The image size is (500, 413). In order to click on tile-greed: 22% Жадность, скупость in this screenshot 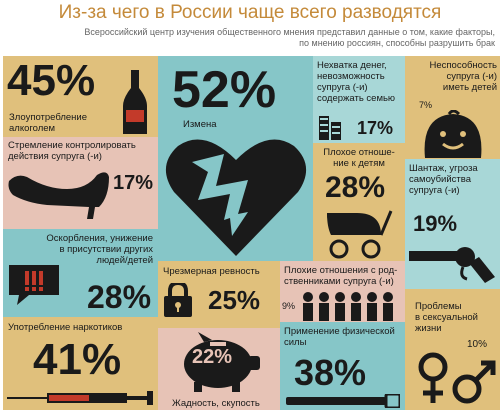, I will do `click(219, 369)`.